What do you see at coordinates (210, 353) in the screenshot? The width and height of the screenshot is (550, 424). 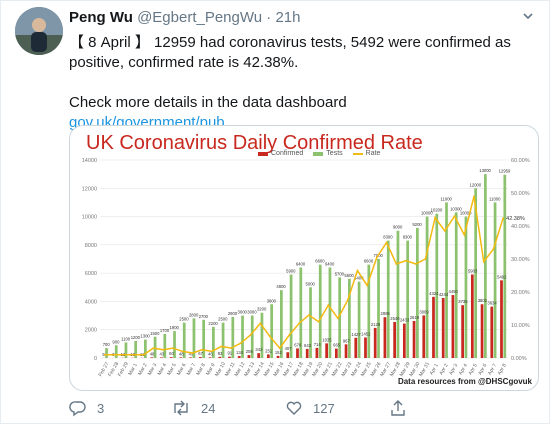 I see `confirmed-label: 46` at bounding box center [210, 353].